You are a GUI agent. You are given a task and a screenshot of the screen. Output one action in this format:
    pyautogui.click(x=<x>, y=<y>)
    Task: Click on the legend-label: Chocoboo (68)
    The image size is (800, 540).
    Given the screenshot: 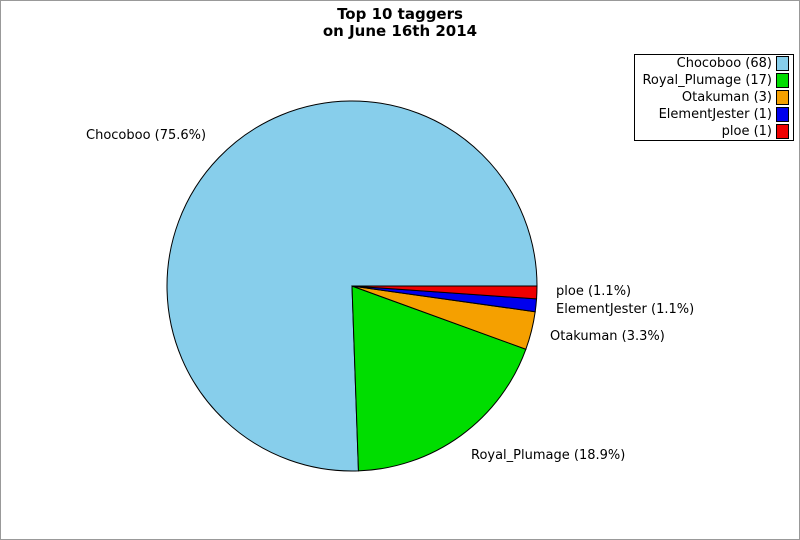 What is the action you would take?
    pyautogui.click(x=724, y=63)
    